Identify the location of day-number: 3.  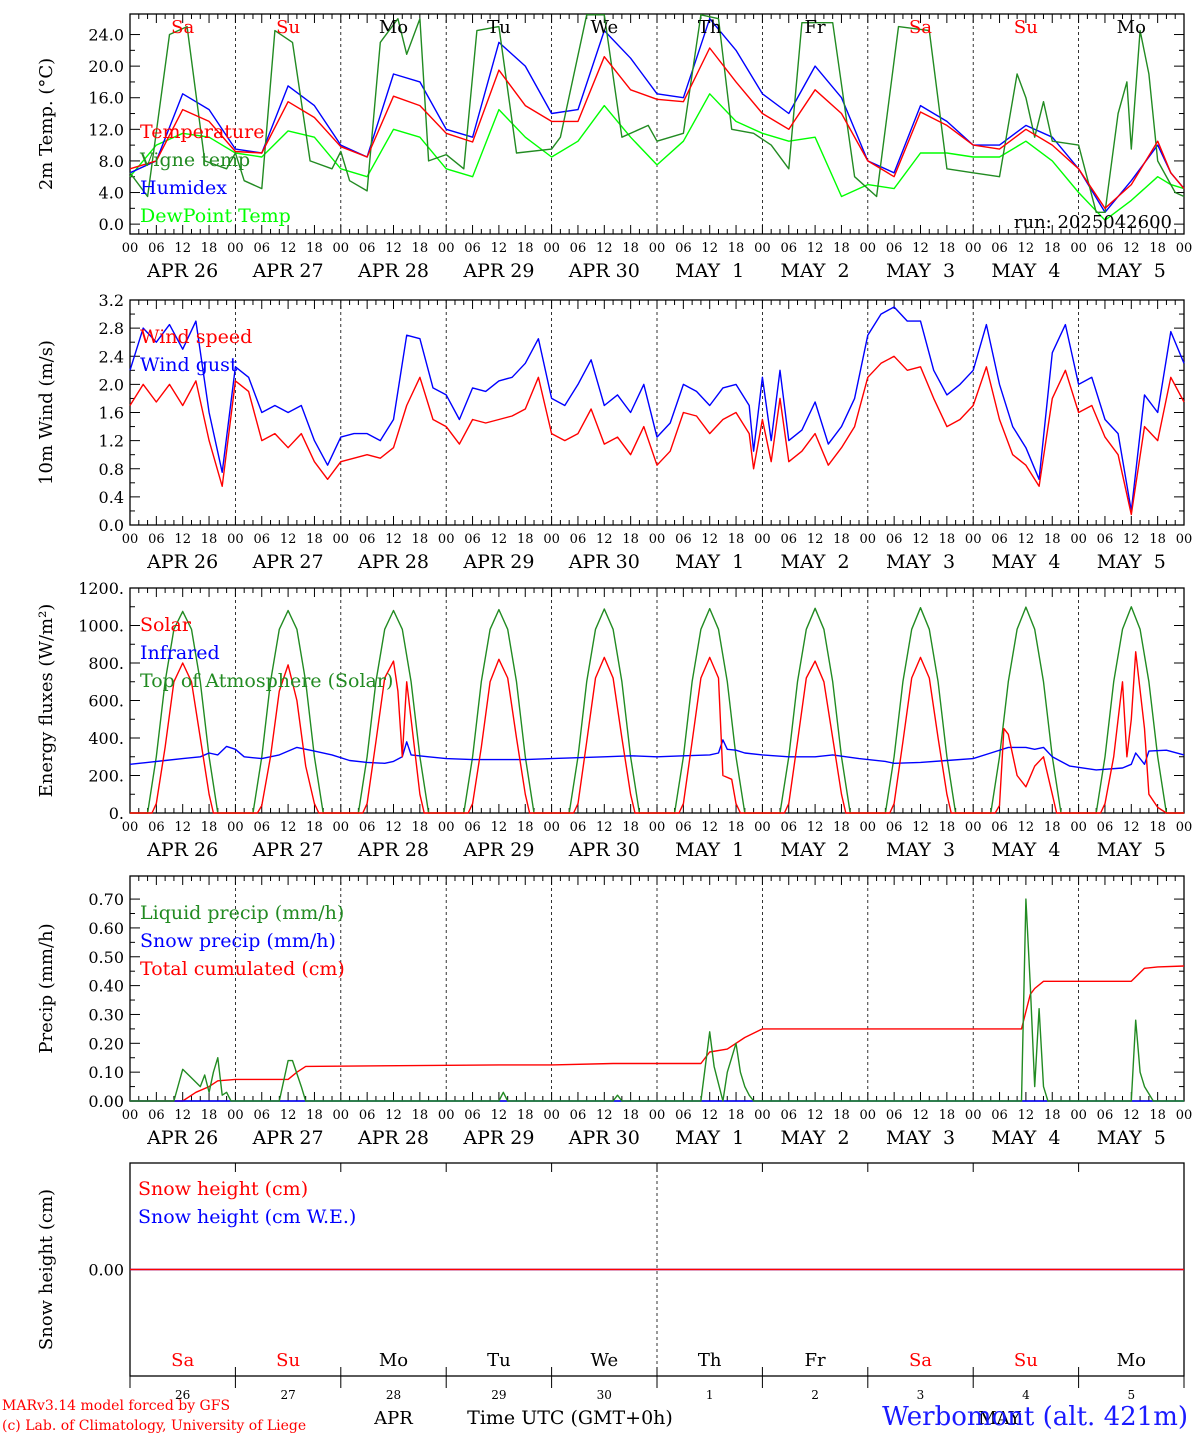
(921, 1395).